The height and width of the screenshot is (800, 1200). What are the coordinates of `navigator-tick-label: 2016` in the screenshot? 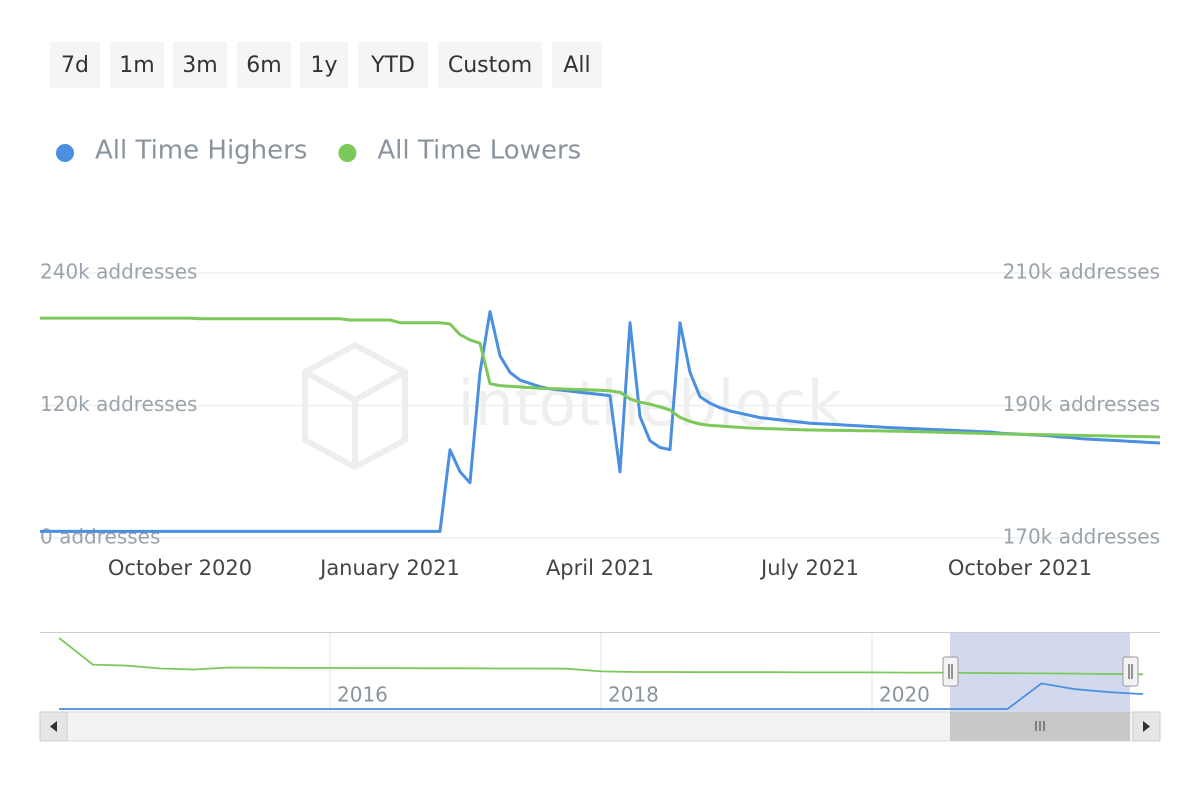 It's located at (362, 695).